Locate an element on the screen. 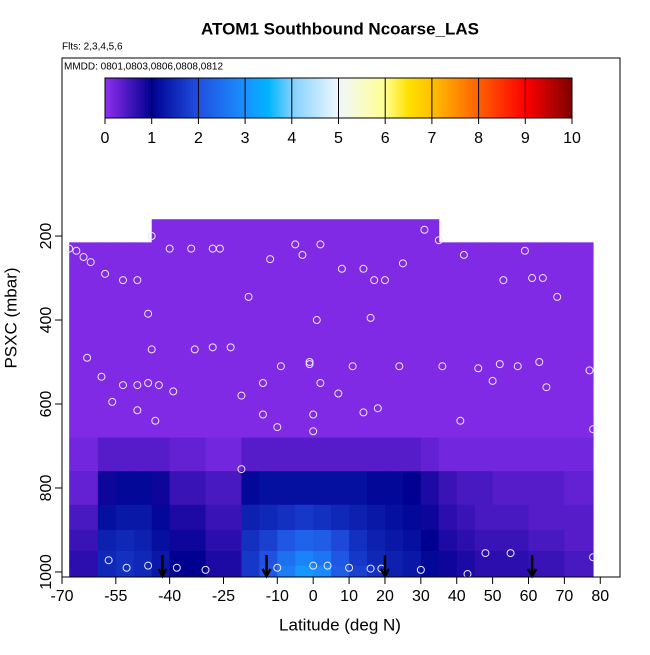  x-tick-label: 50 is located at coordinates (493, 596).